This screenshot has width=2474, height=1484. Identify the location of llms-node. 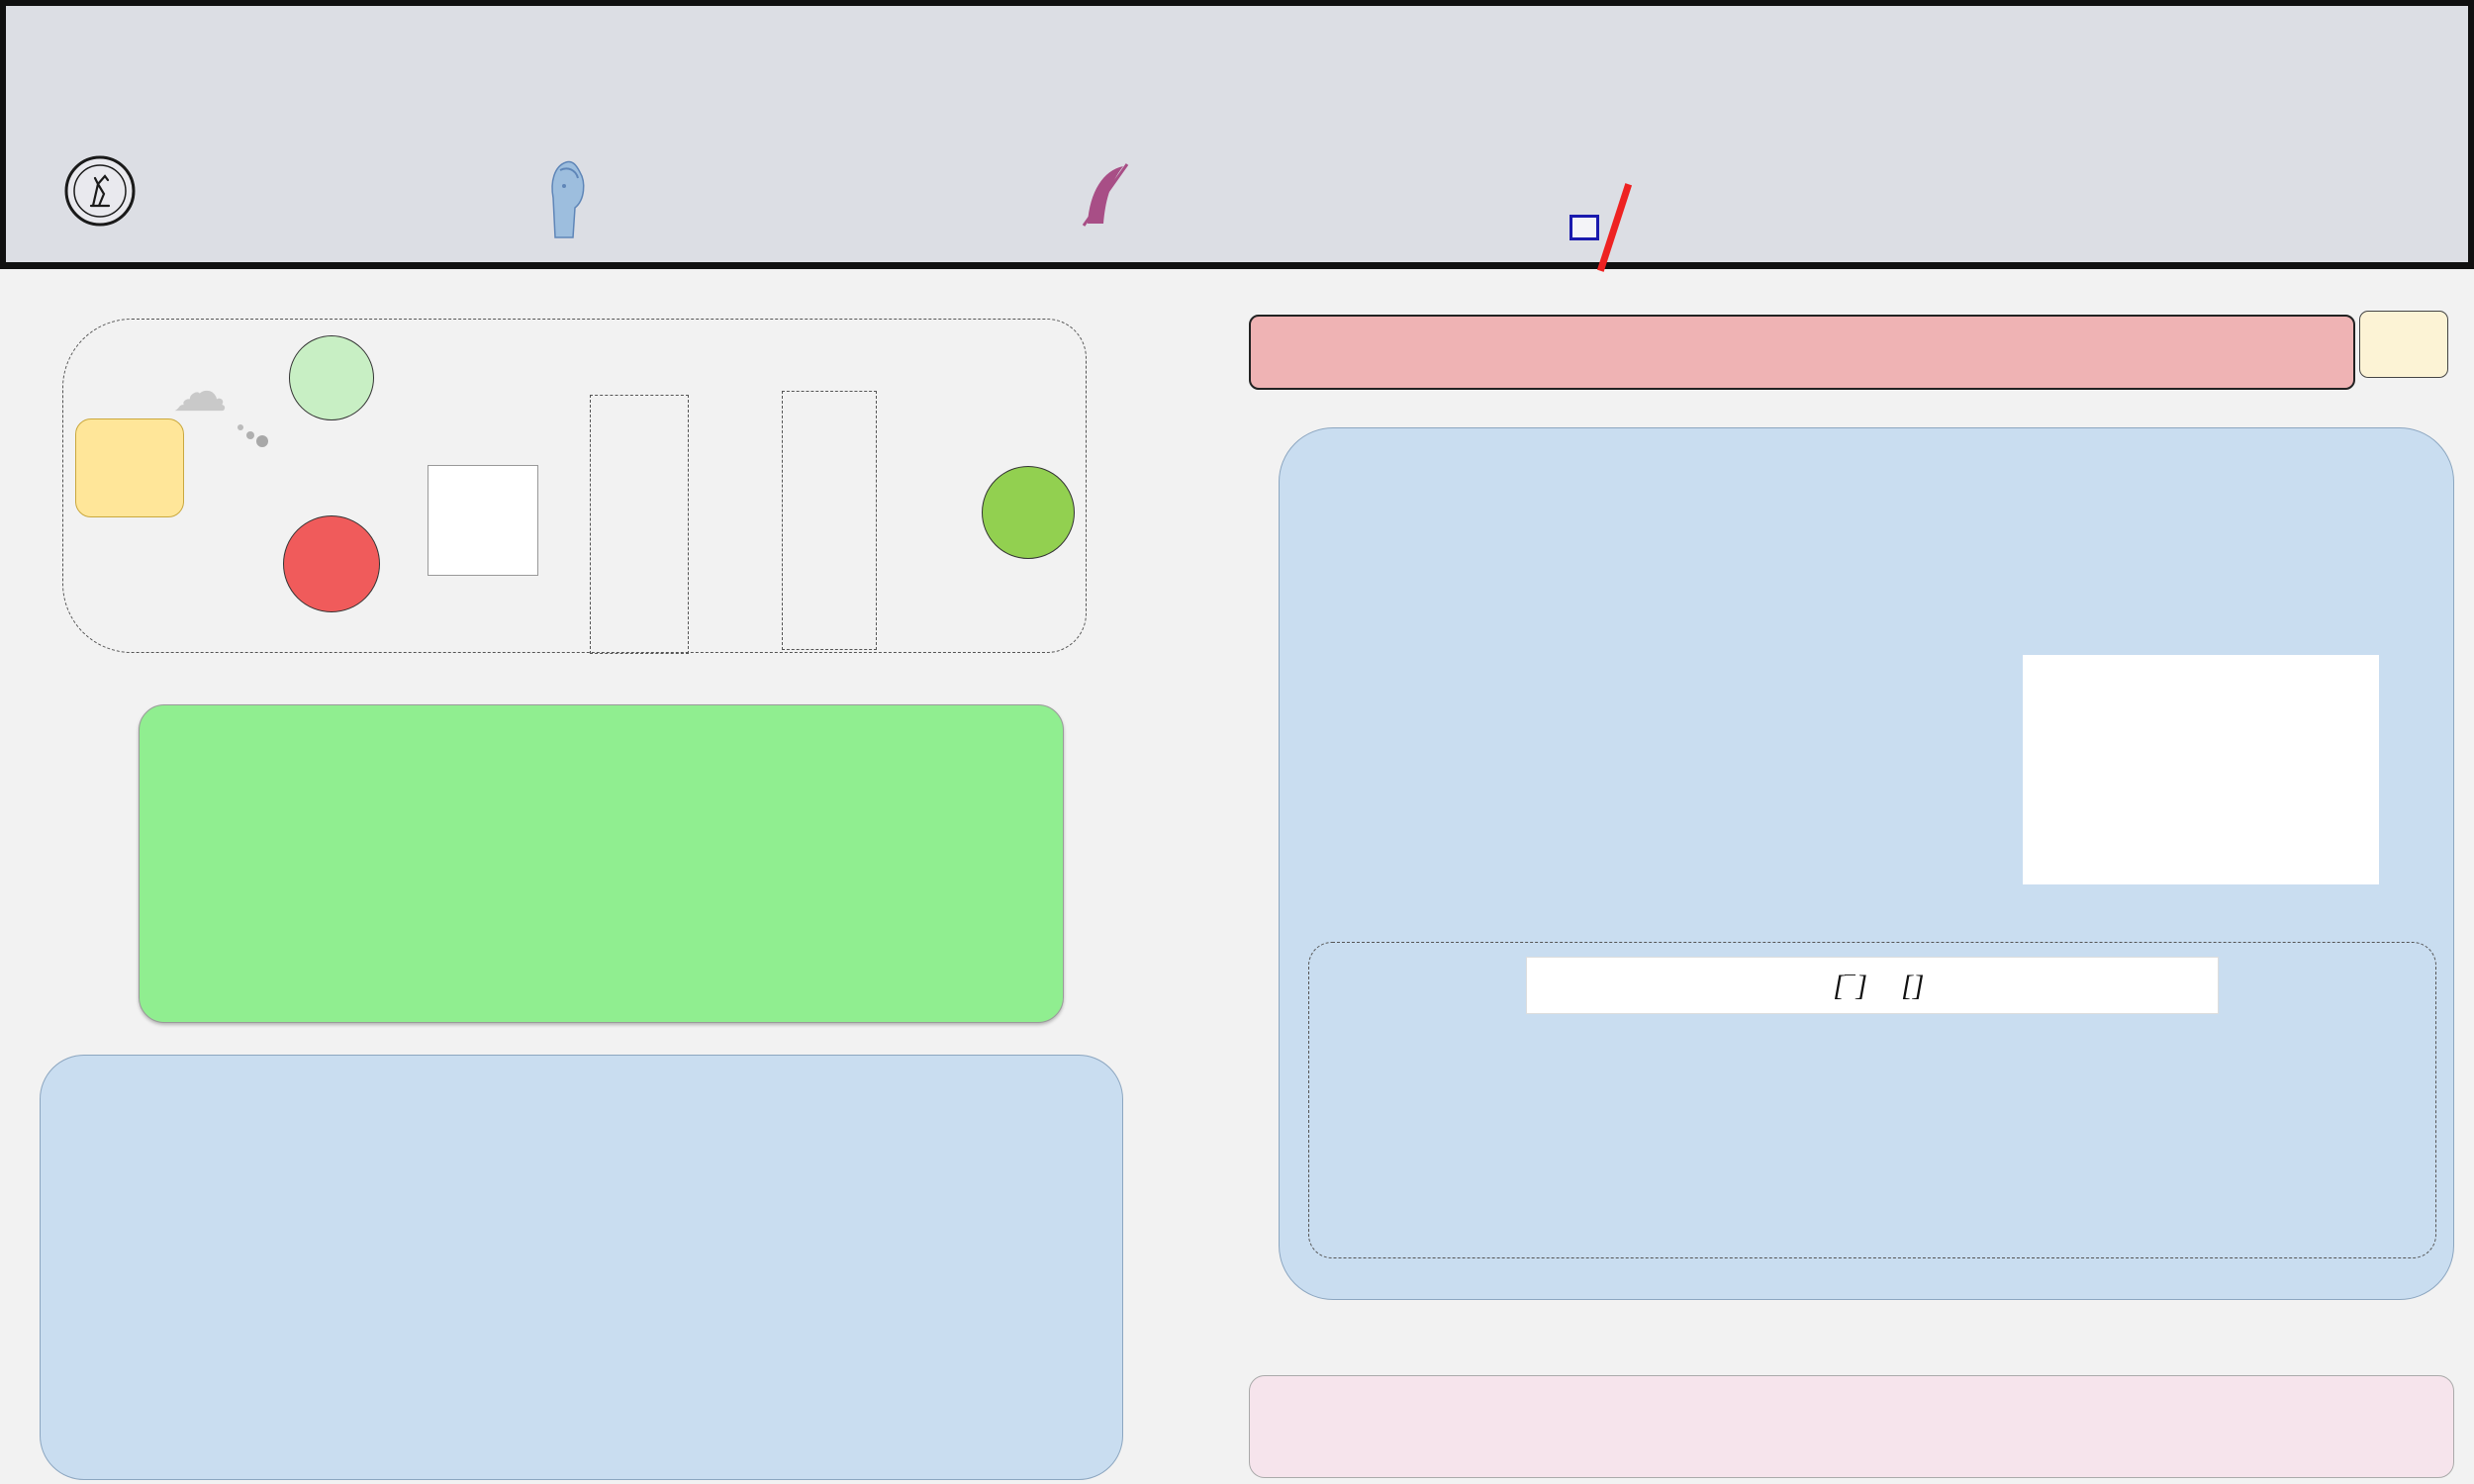
(129, 467).